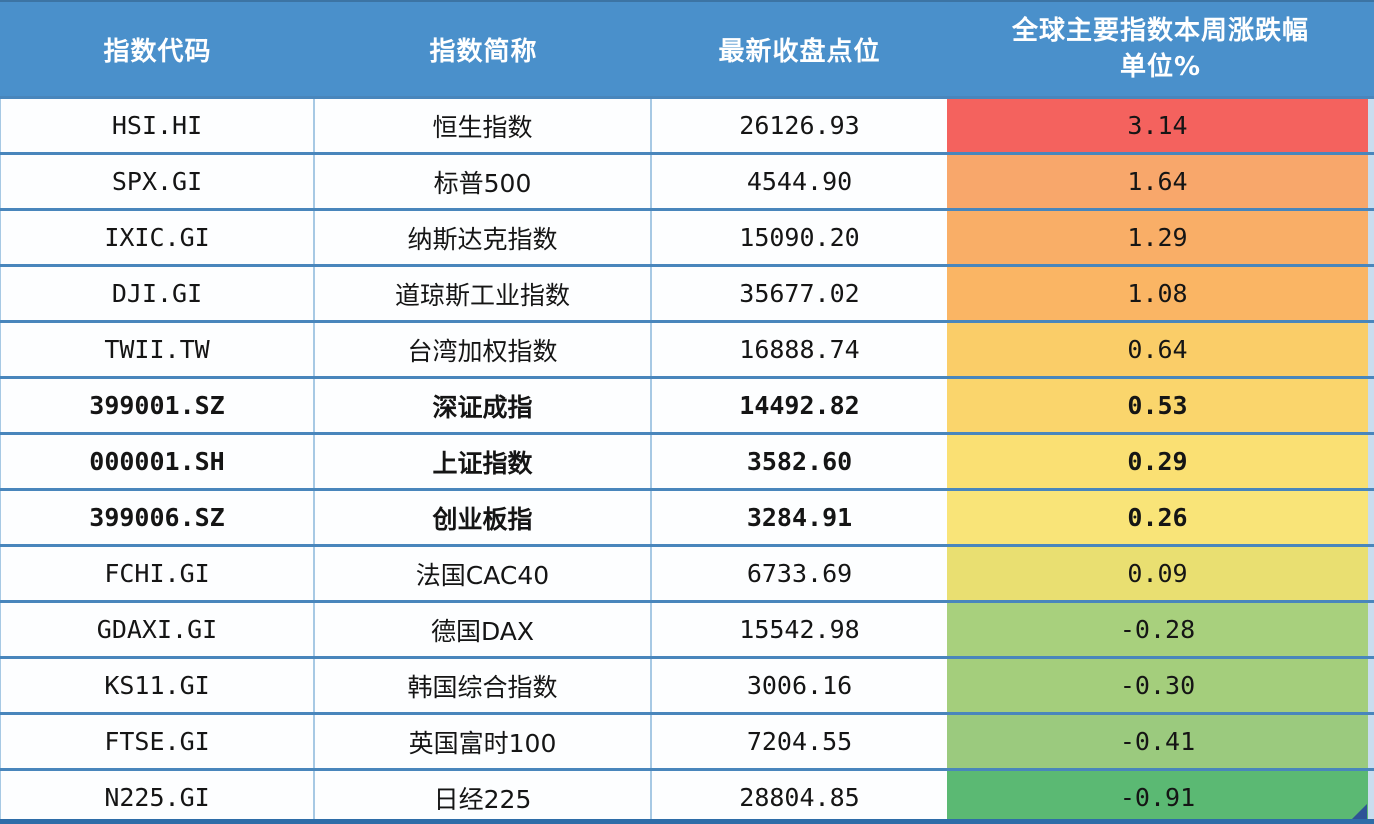  I want to click on cell-weekly-change: -0.91, so click(1160, 797).